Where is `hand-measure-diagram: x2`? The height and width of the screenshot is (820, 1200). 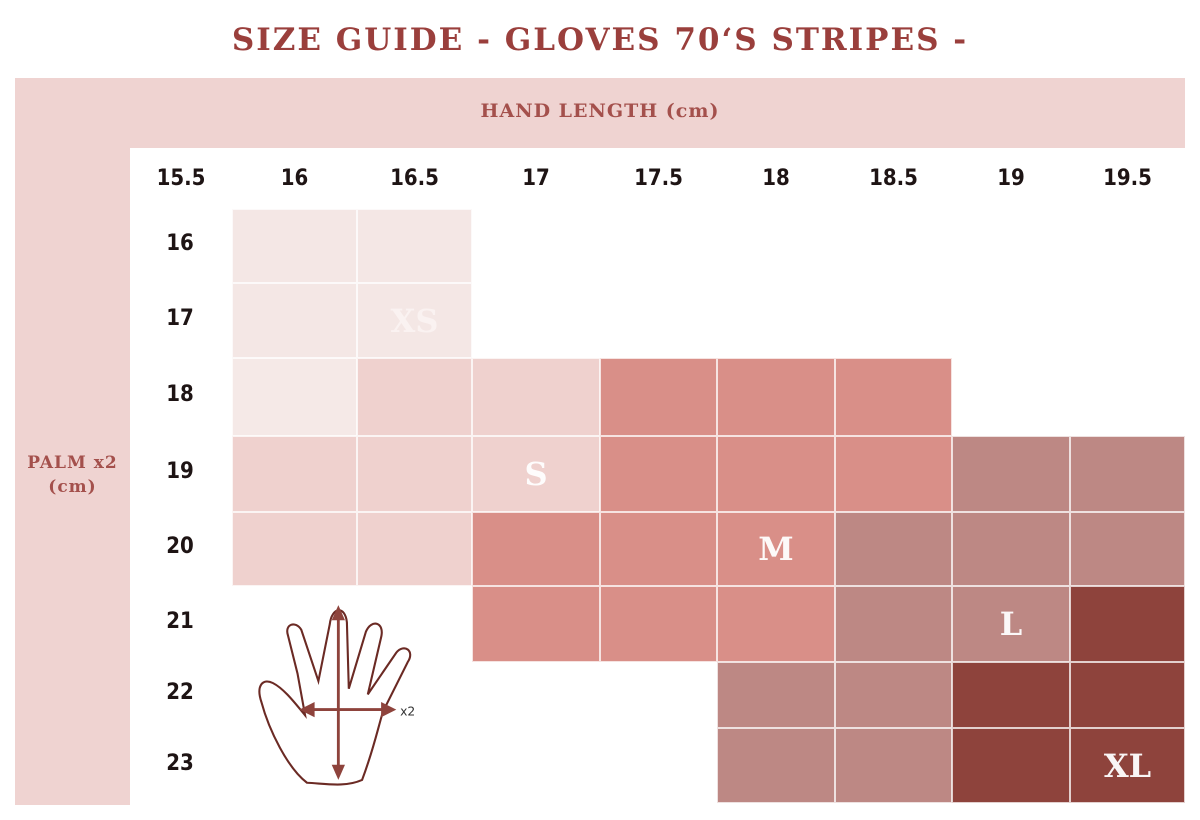 hand-measure-diagram: x2 is located at coordinates (336, 695).